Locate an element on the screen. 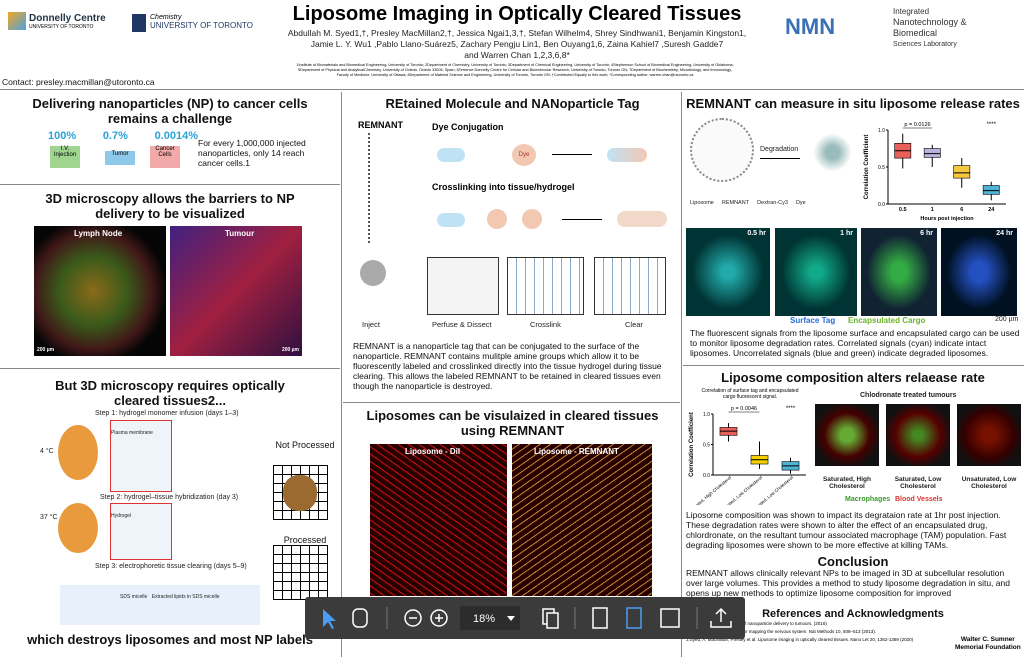 The height and width of the screenshot is (657, 1024). text: 0.7% is located at coordinates (115, 136).